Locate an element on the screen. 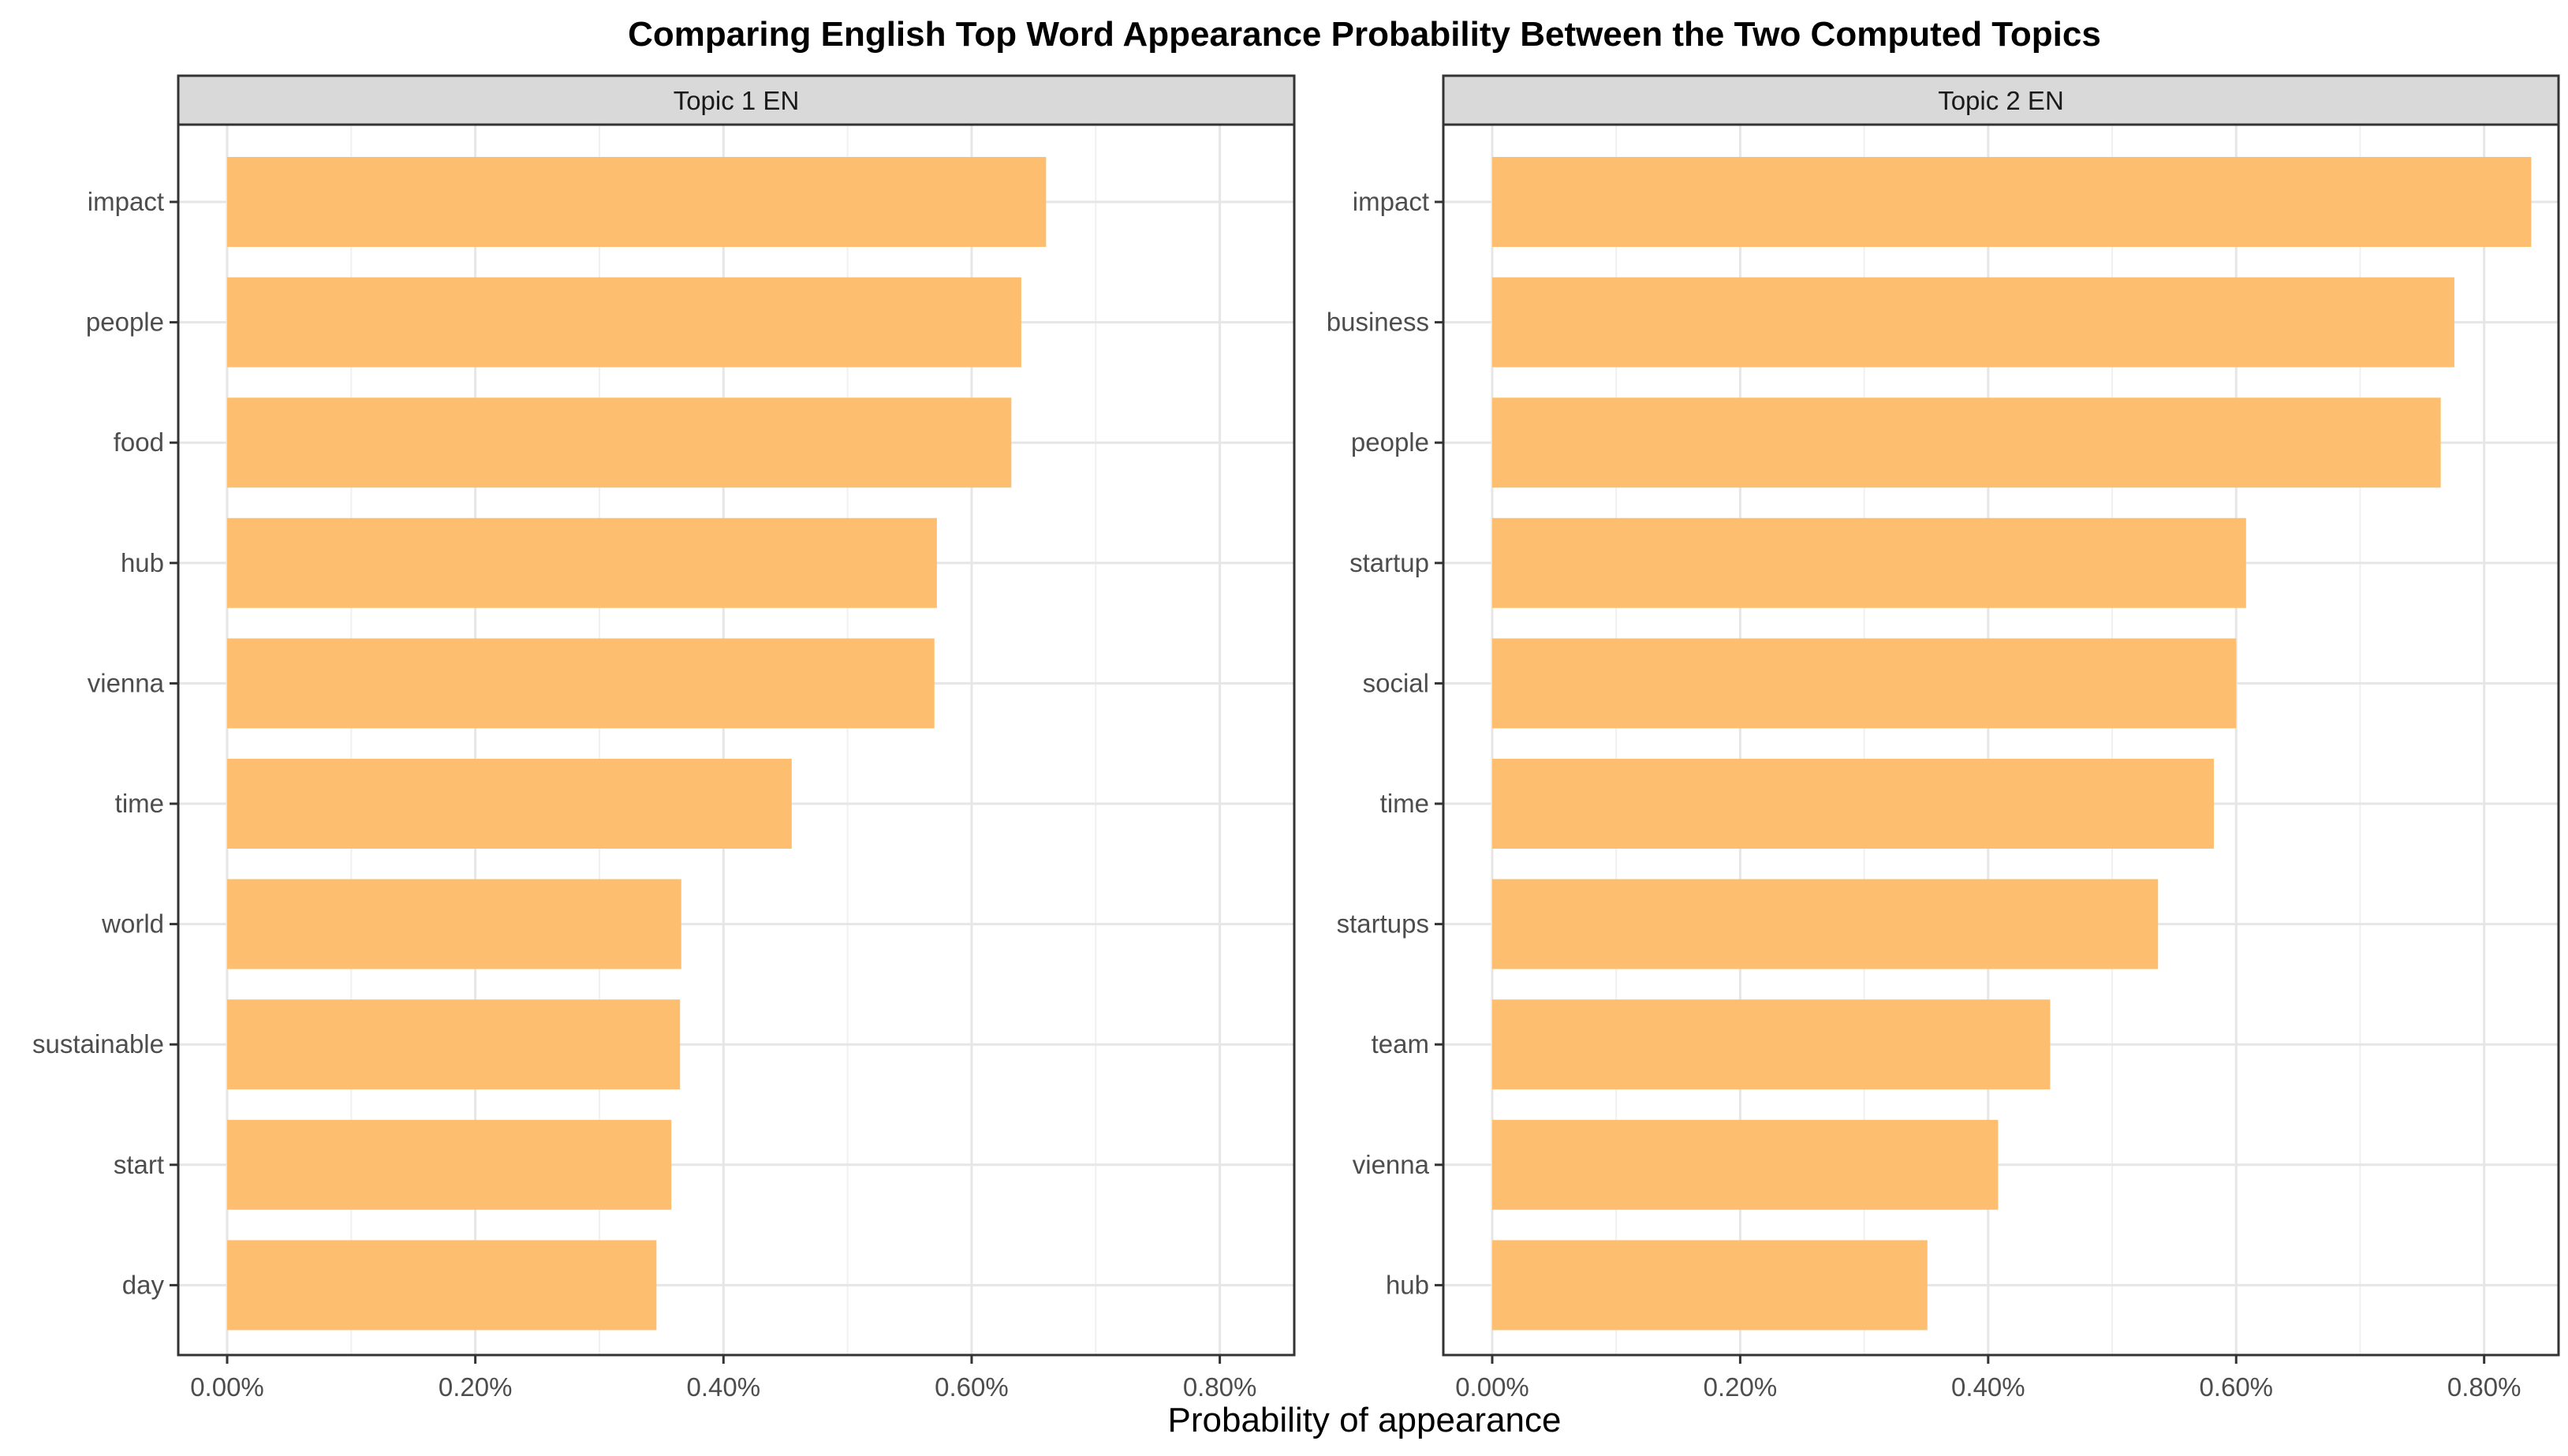 This screenshot has width=2568, height=1456. y-tick-label: food is located at coordinates (139, 442).